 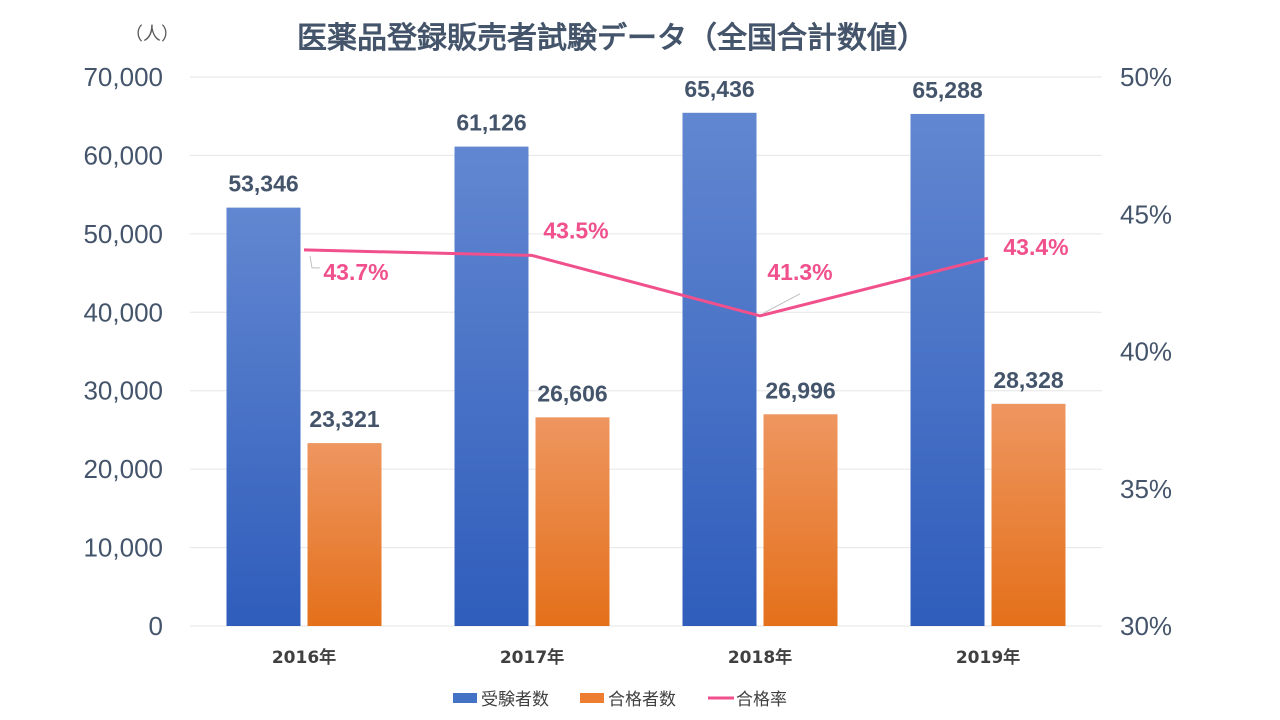 I want to click on y-tick-label: 70,000, so click(x=123, y=77).